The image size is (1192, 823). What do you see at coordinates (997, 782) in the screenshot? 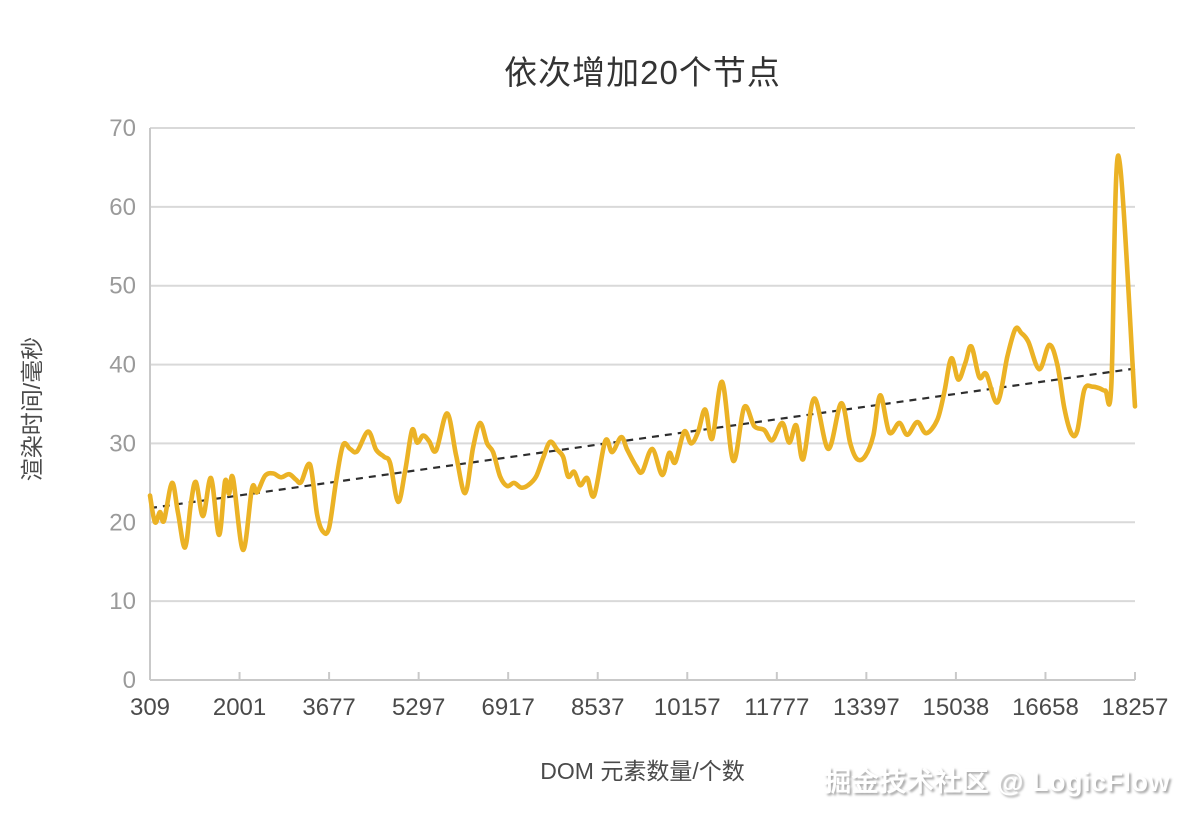
I see `watermark: 掘金技术社区 @ LogicFlow` at bounding box center [997, 782].